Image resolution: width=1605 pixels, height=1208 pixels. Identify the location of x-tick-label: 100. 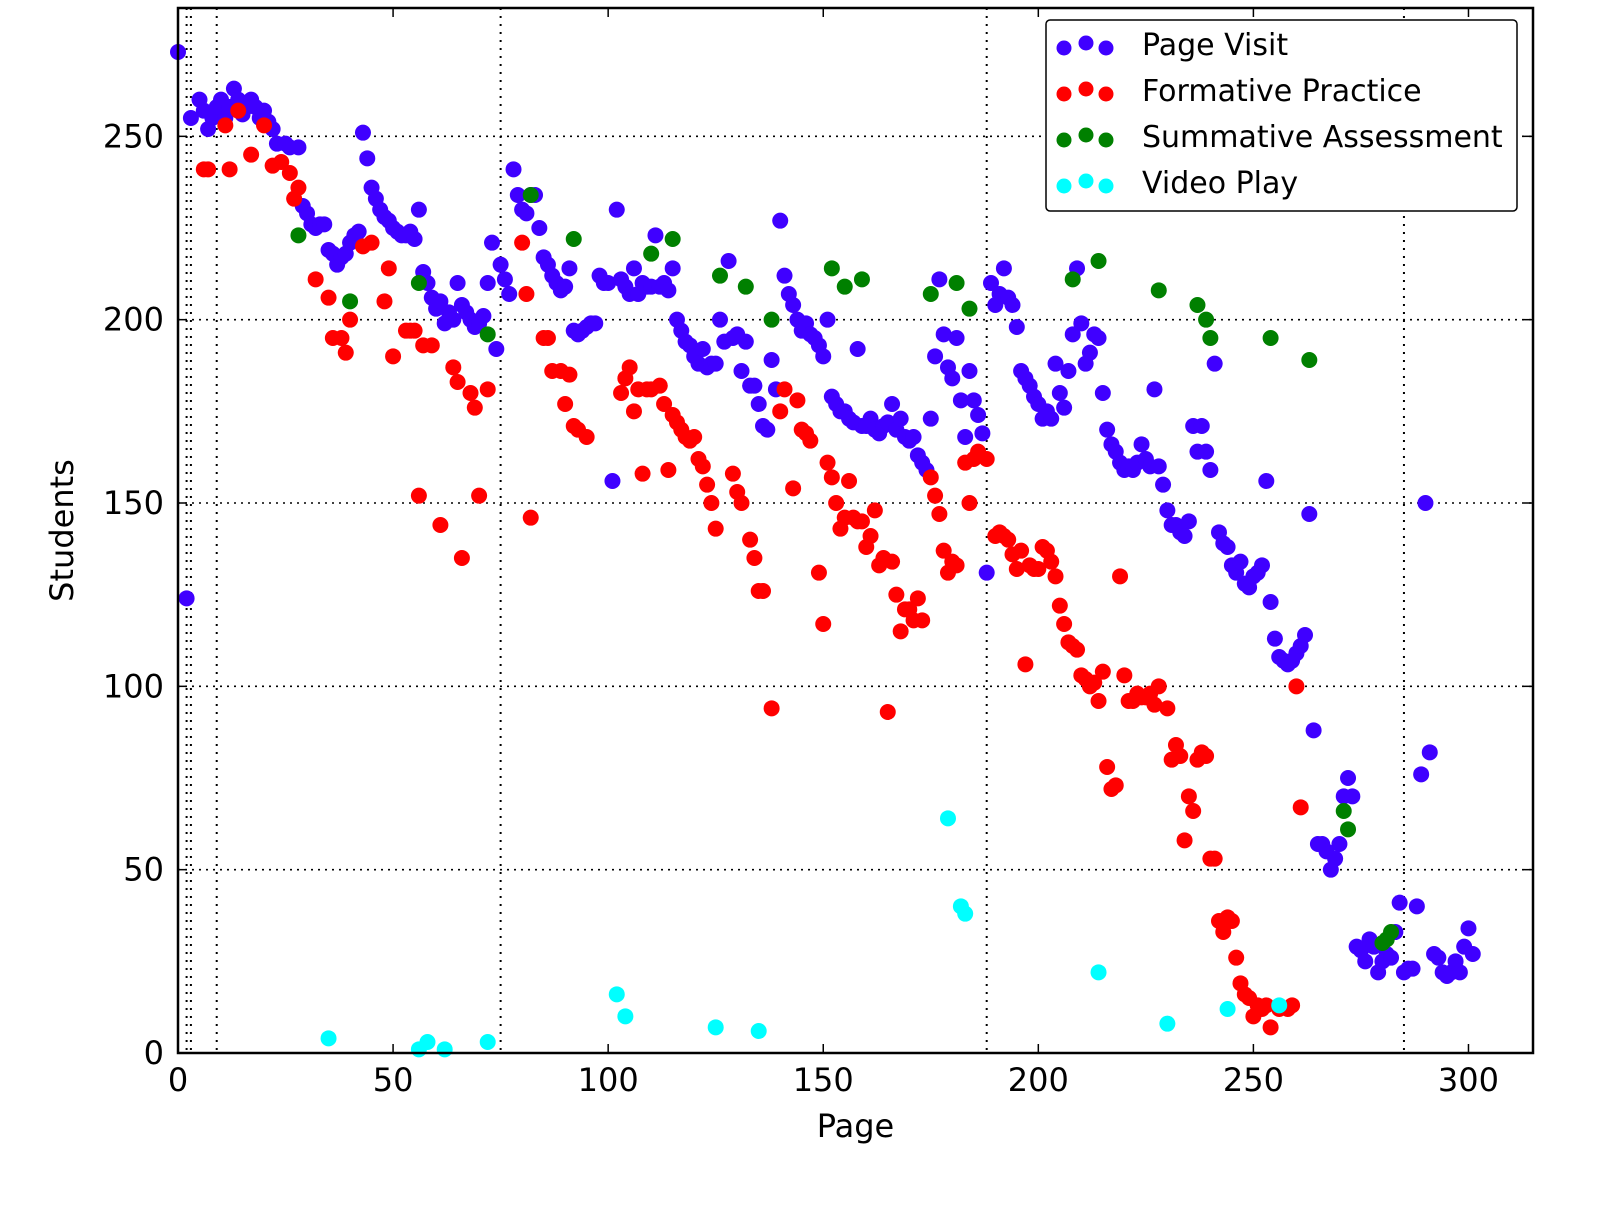
(608, 1080).